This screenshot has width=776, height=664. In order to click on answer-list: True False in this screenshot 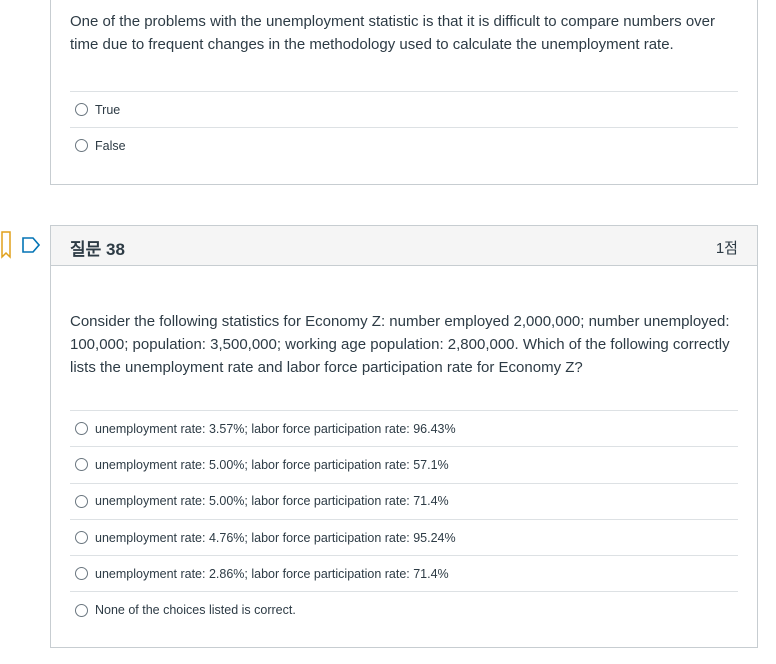, I will do `click(404, 127)`.